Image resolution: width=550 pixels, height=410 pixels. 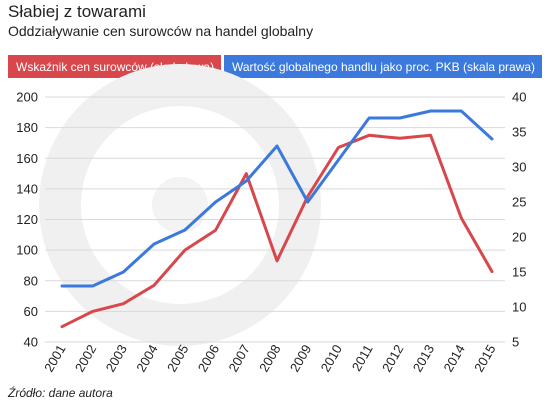 I want to click on x-tick-label: 2003, so click(x=116, y=358).